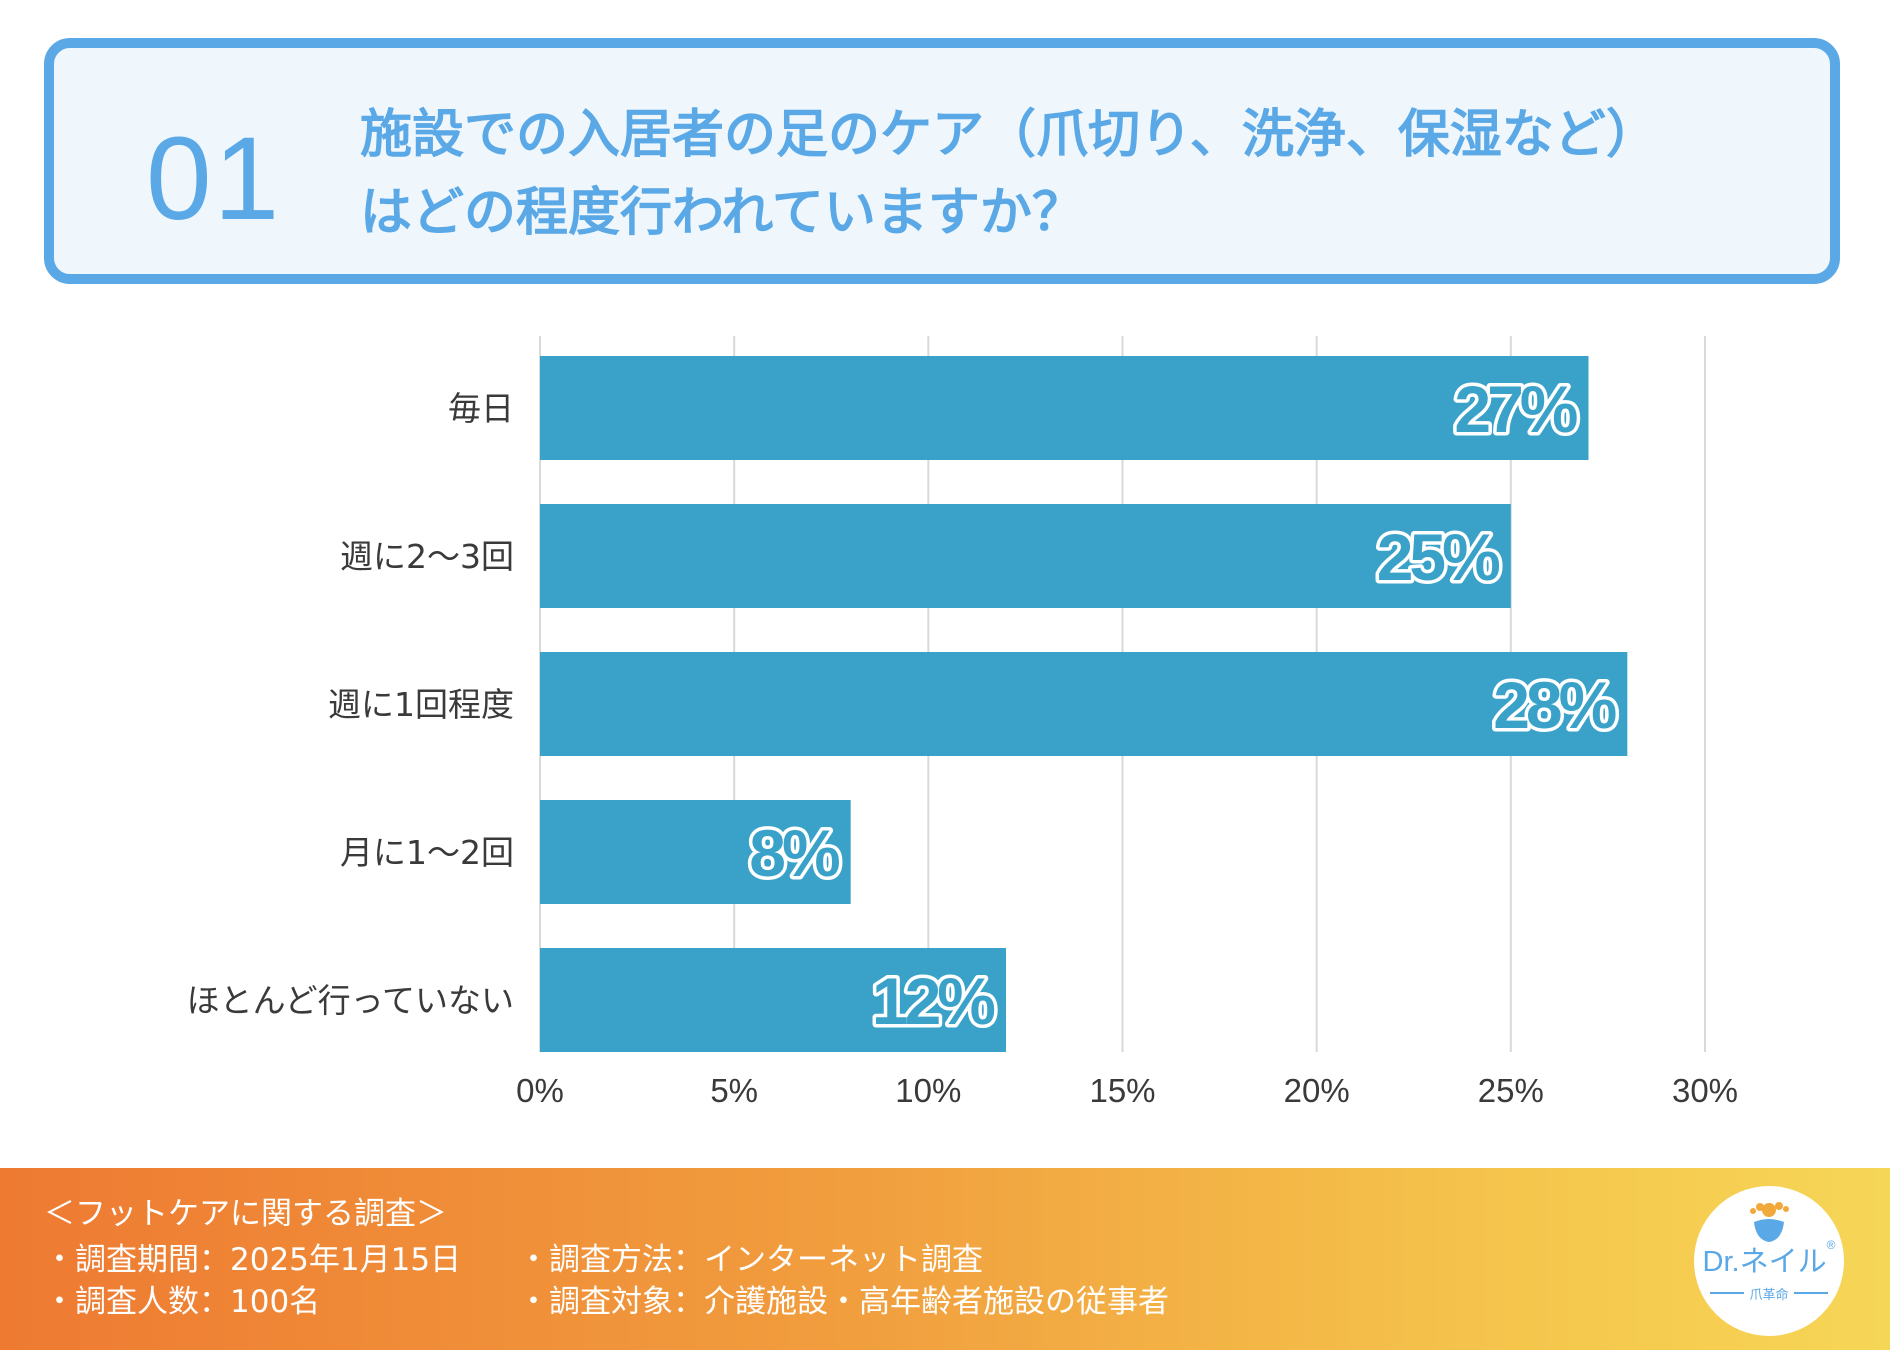  I want to click on logo-subtitle: 爪革命, so click(1769, 1295).